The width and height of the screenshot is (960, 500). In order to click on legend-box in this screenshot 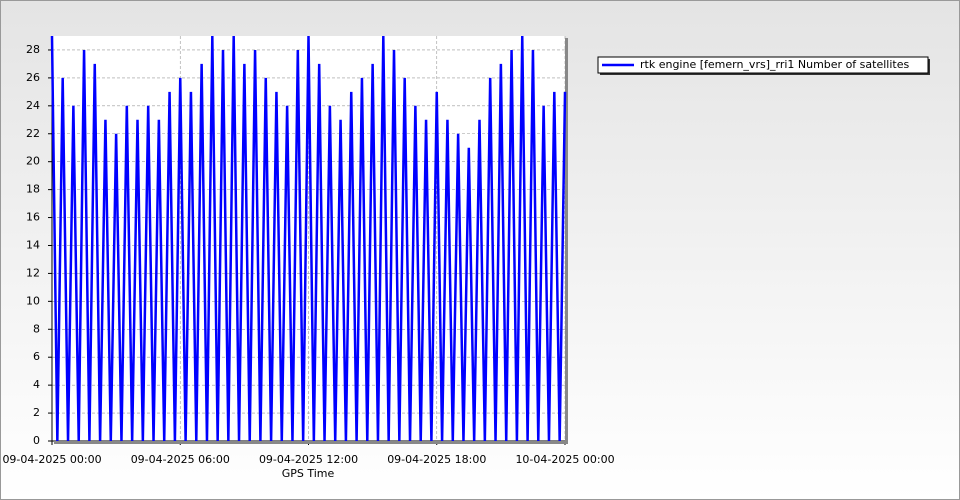, I will do `click(763, 65)`.